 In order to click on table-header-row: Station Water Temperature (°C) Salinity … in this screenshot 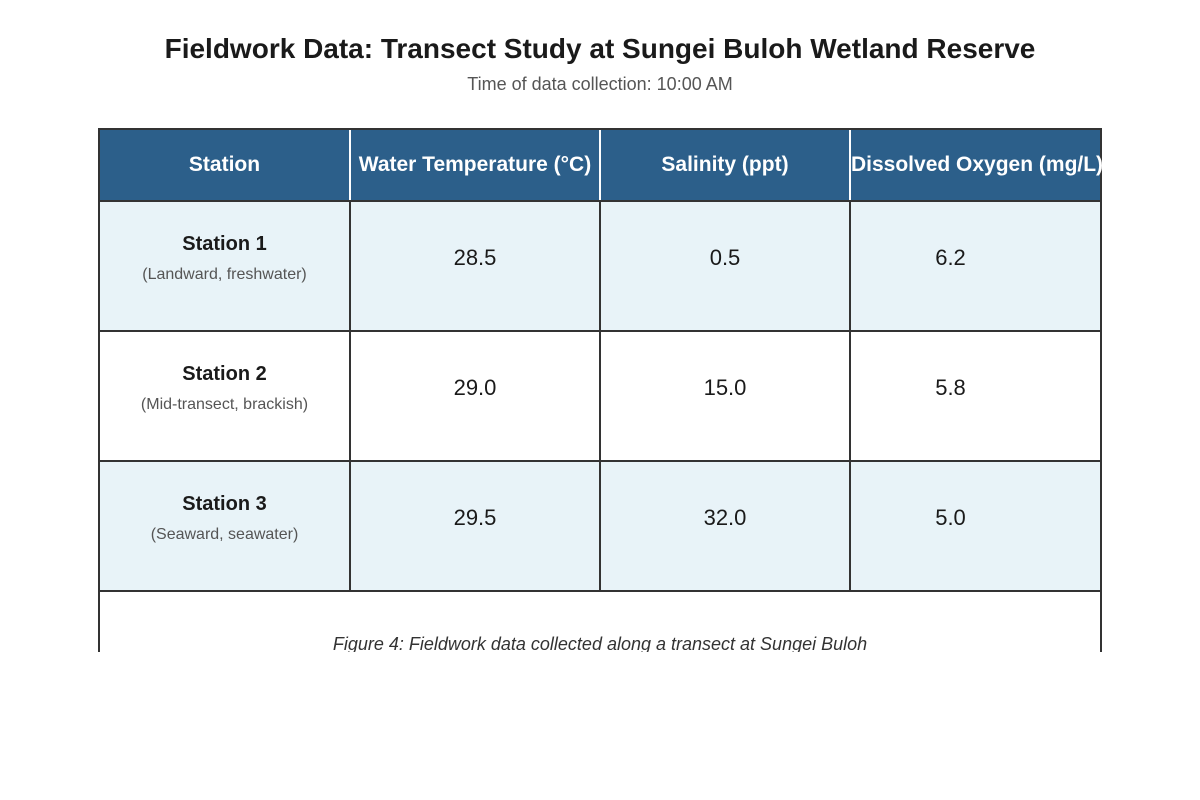, I will do `click(601, 166)`.